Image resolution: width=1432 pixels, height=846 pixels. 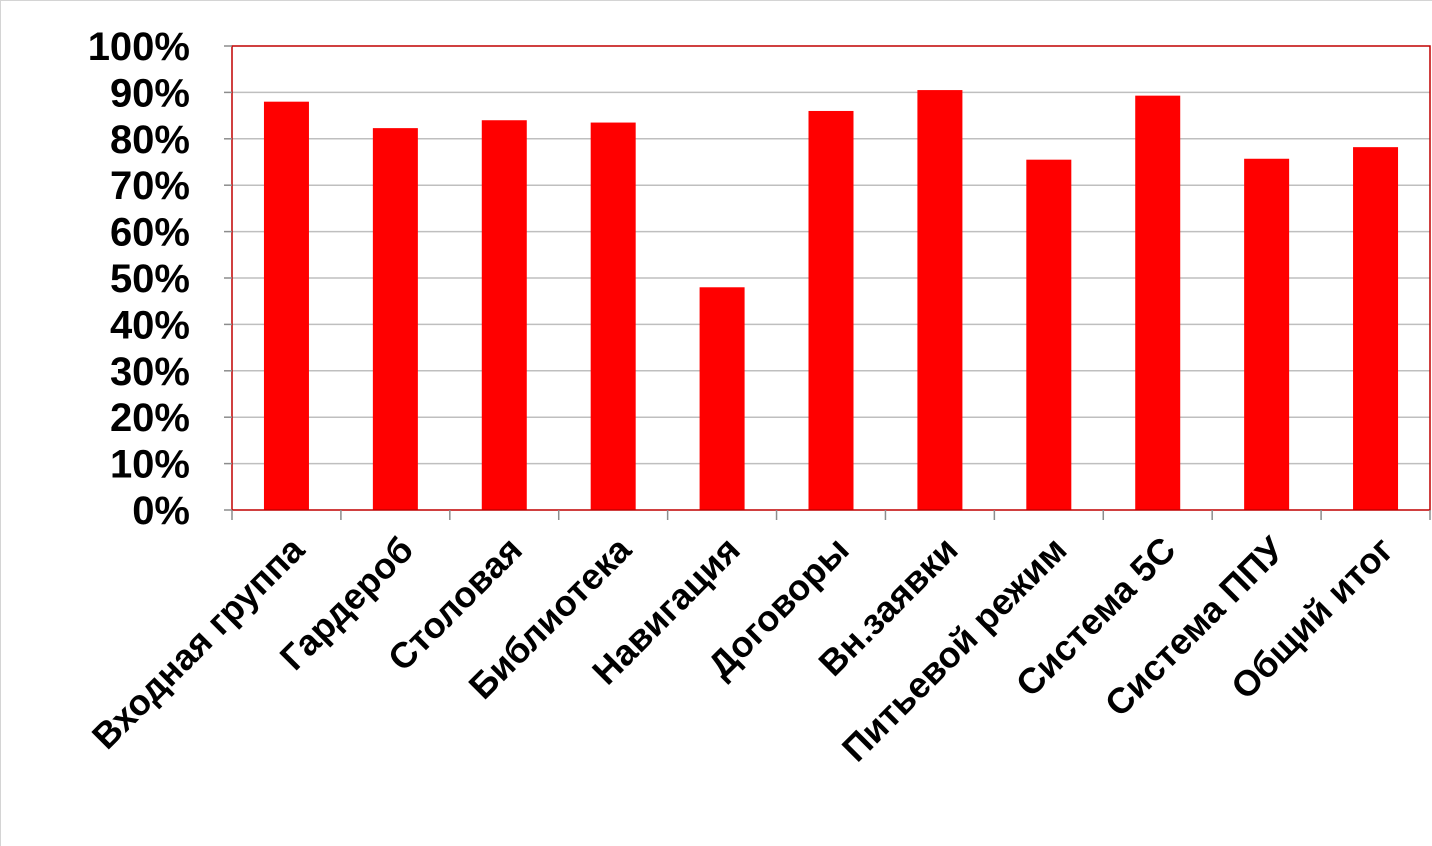 I want to click on y-tick-label: 30%, so click(x=150, y=372).